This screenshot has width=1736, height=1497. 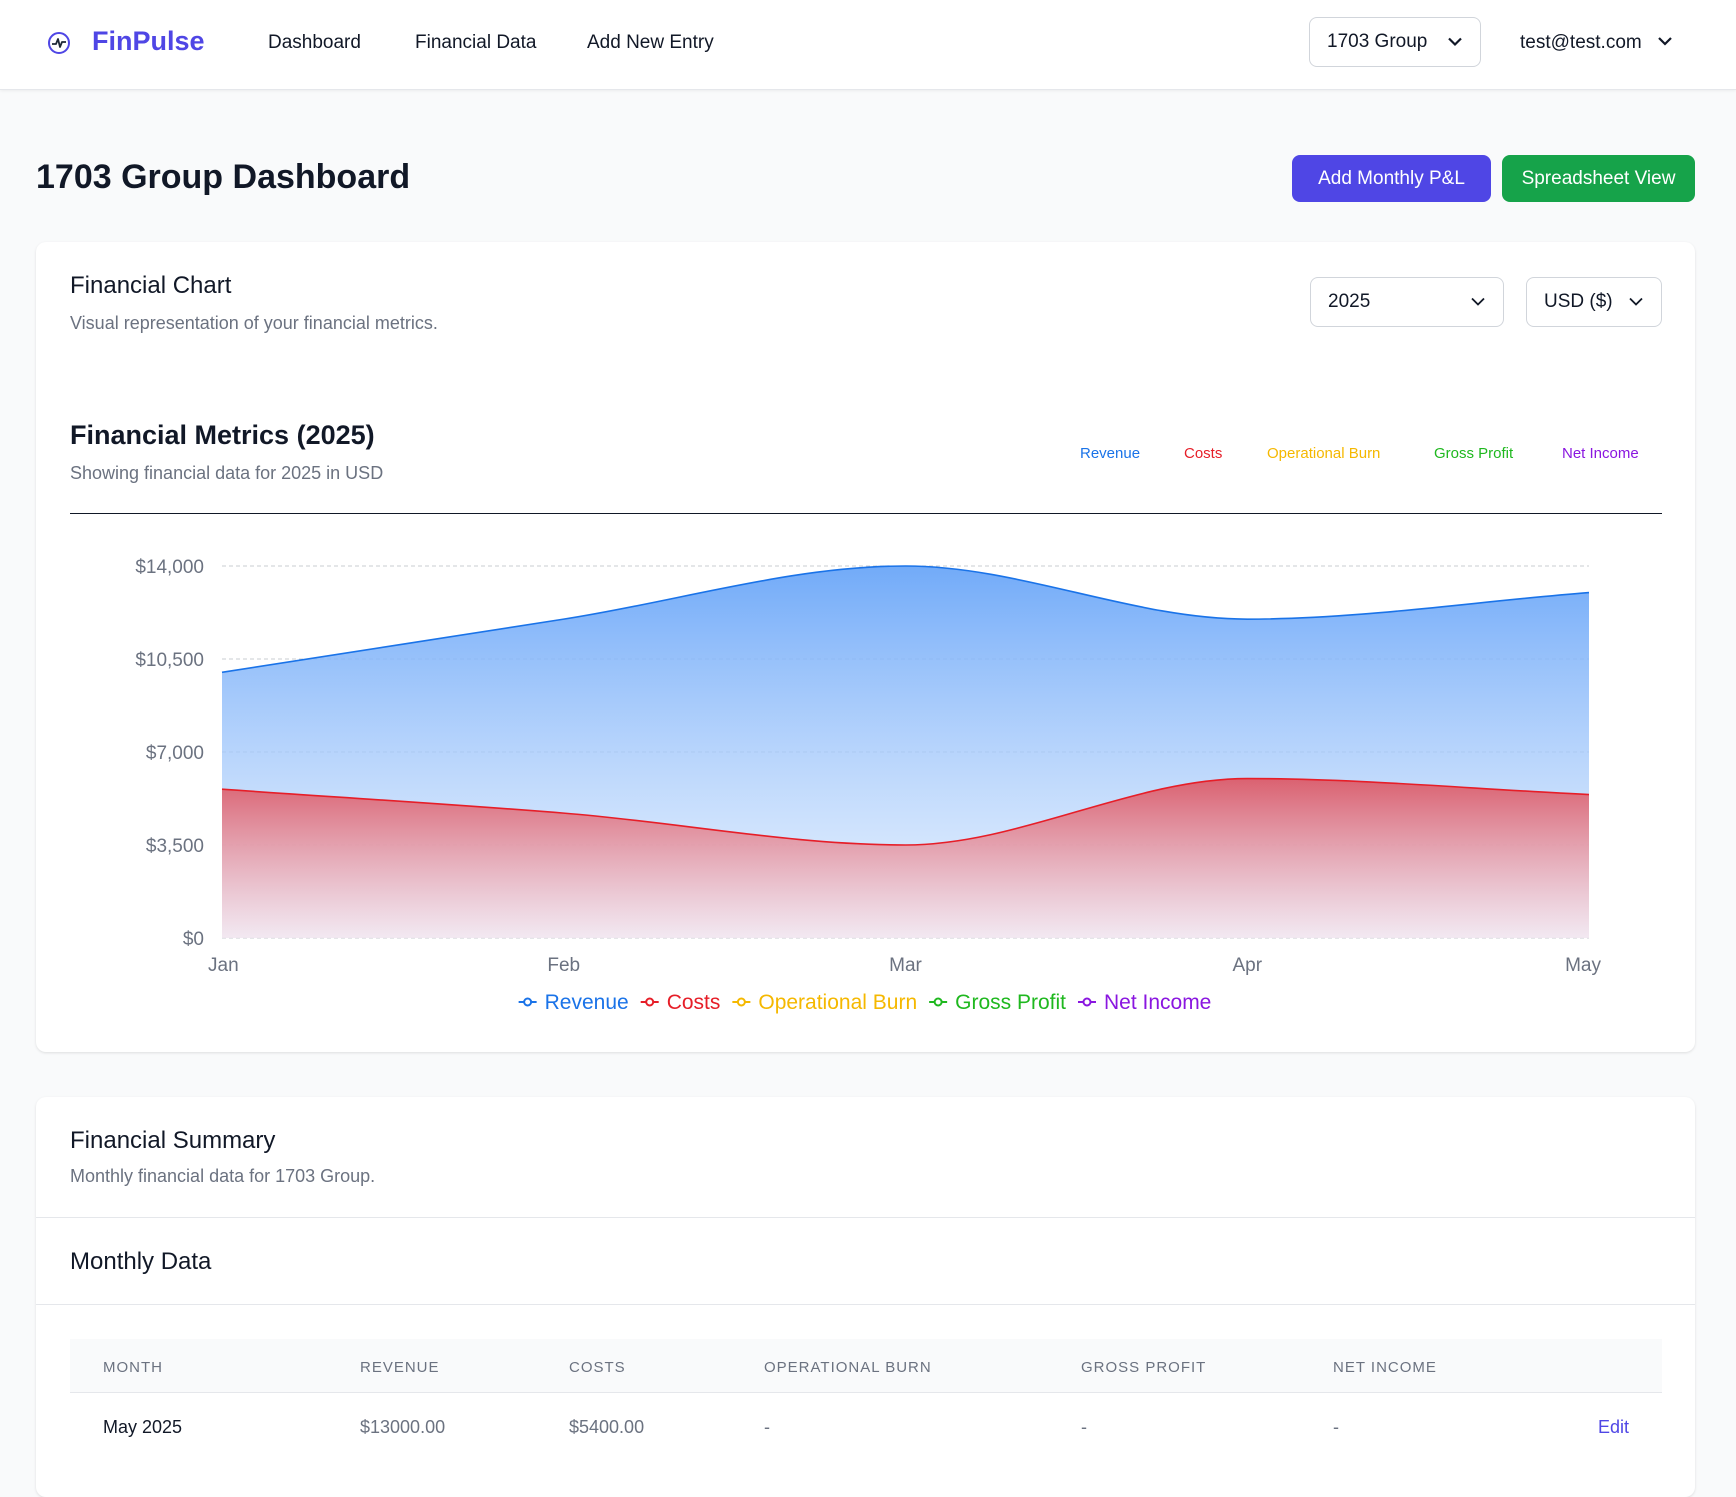 What do you see at coordinates (1336, 1427) in the screenshot?
I see `cell-net-income: -` at bounding box center [1336, 1427].